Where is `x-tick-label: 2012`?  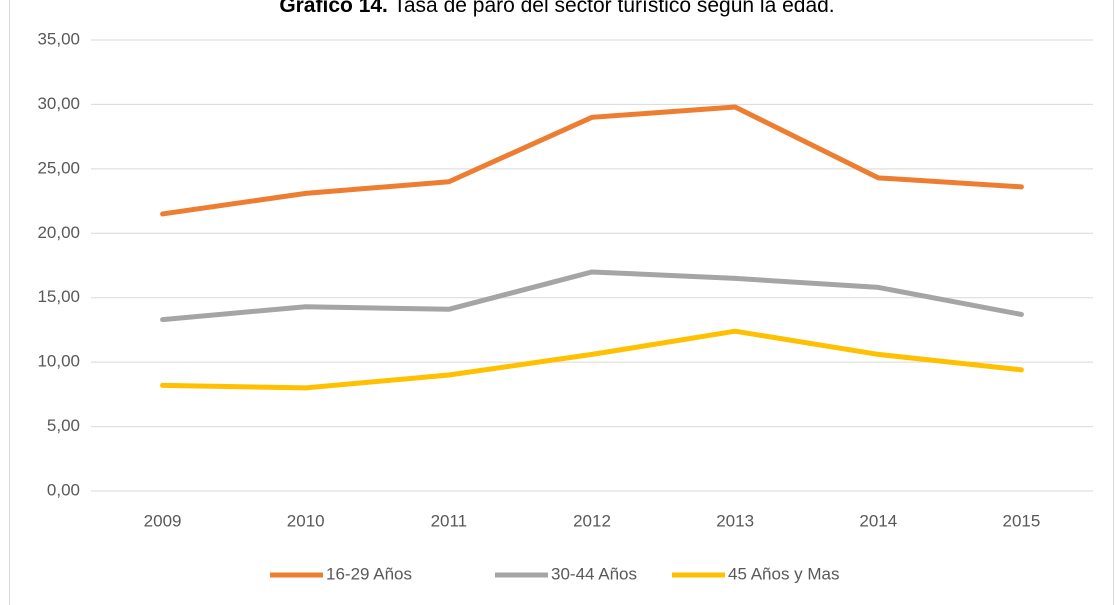 x-tick-label: 2012 is located at coordinates (592, 520).